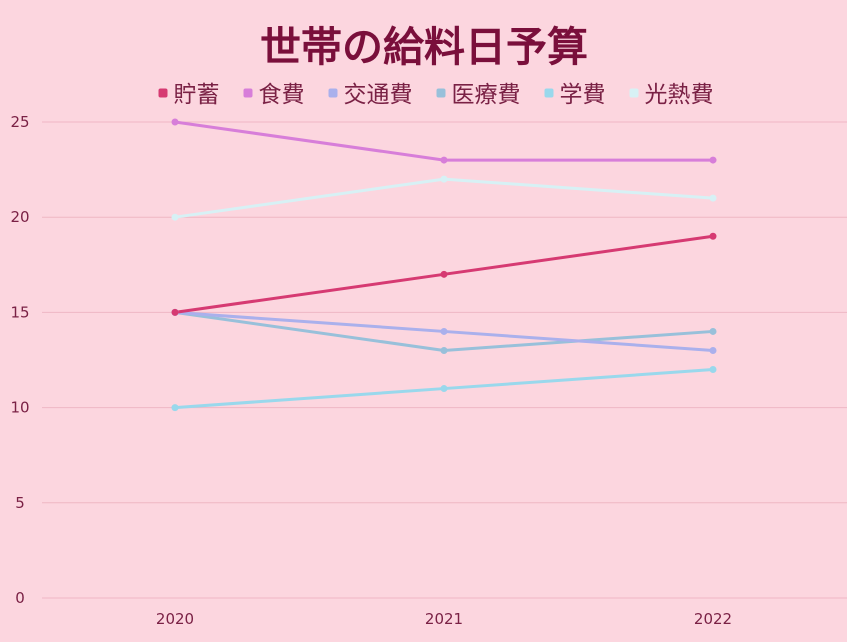  I want to click on legend-item: 医療費, so click(478, 95).